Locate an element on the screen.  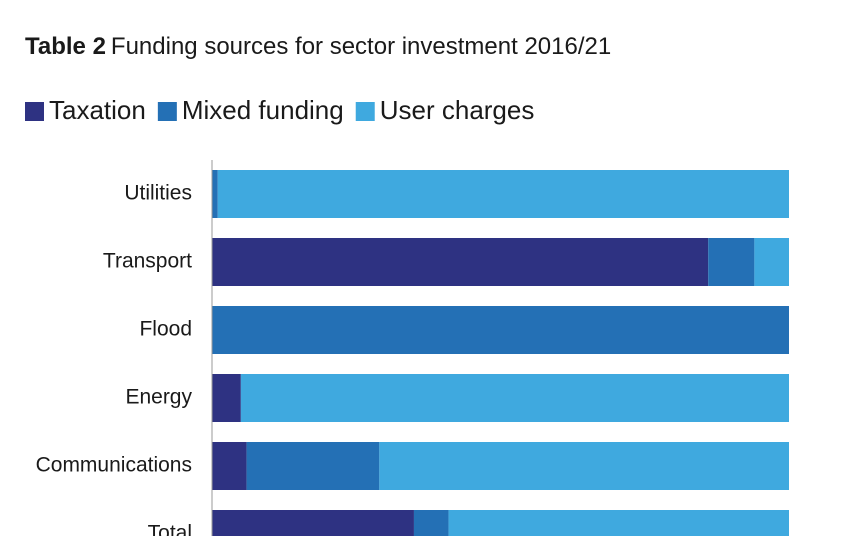
y-tick-label: Energy is located at coordinates (158, 397).